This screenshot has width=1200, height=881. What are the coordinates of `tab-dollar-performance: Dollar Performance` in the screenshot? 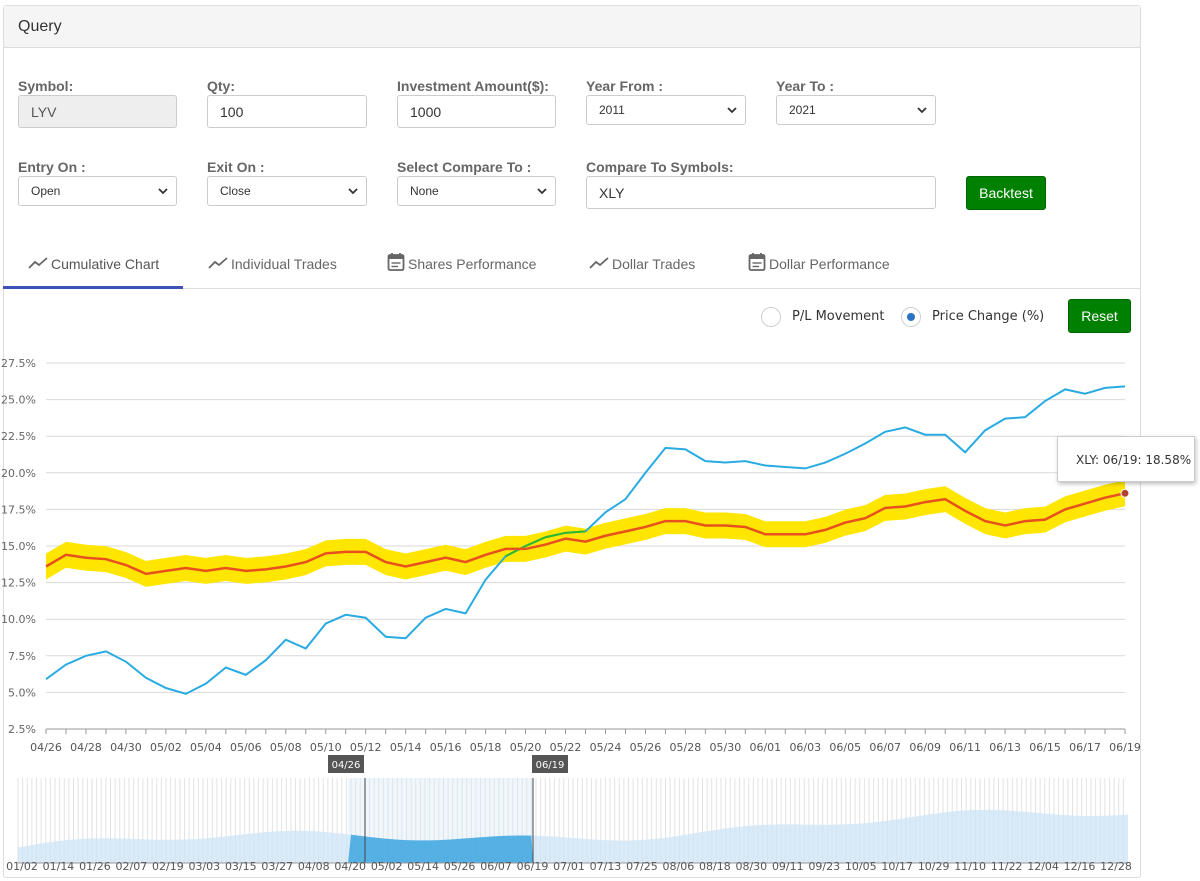 It's located at (819, 270).